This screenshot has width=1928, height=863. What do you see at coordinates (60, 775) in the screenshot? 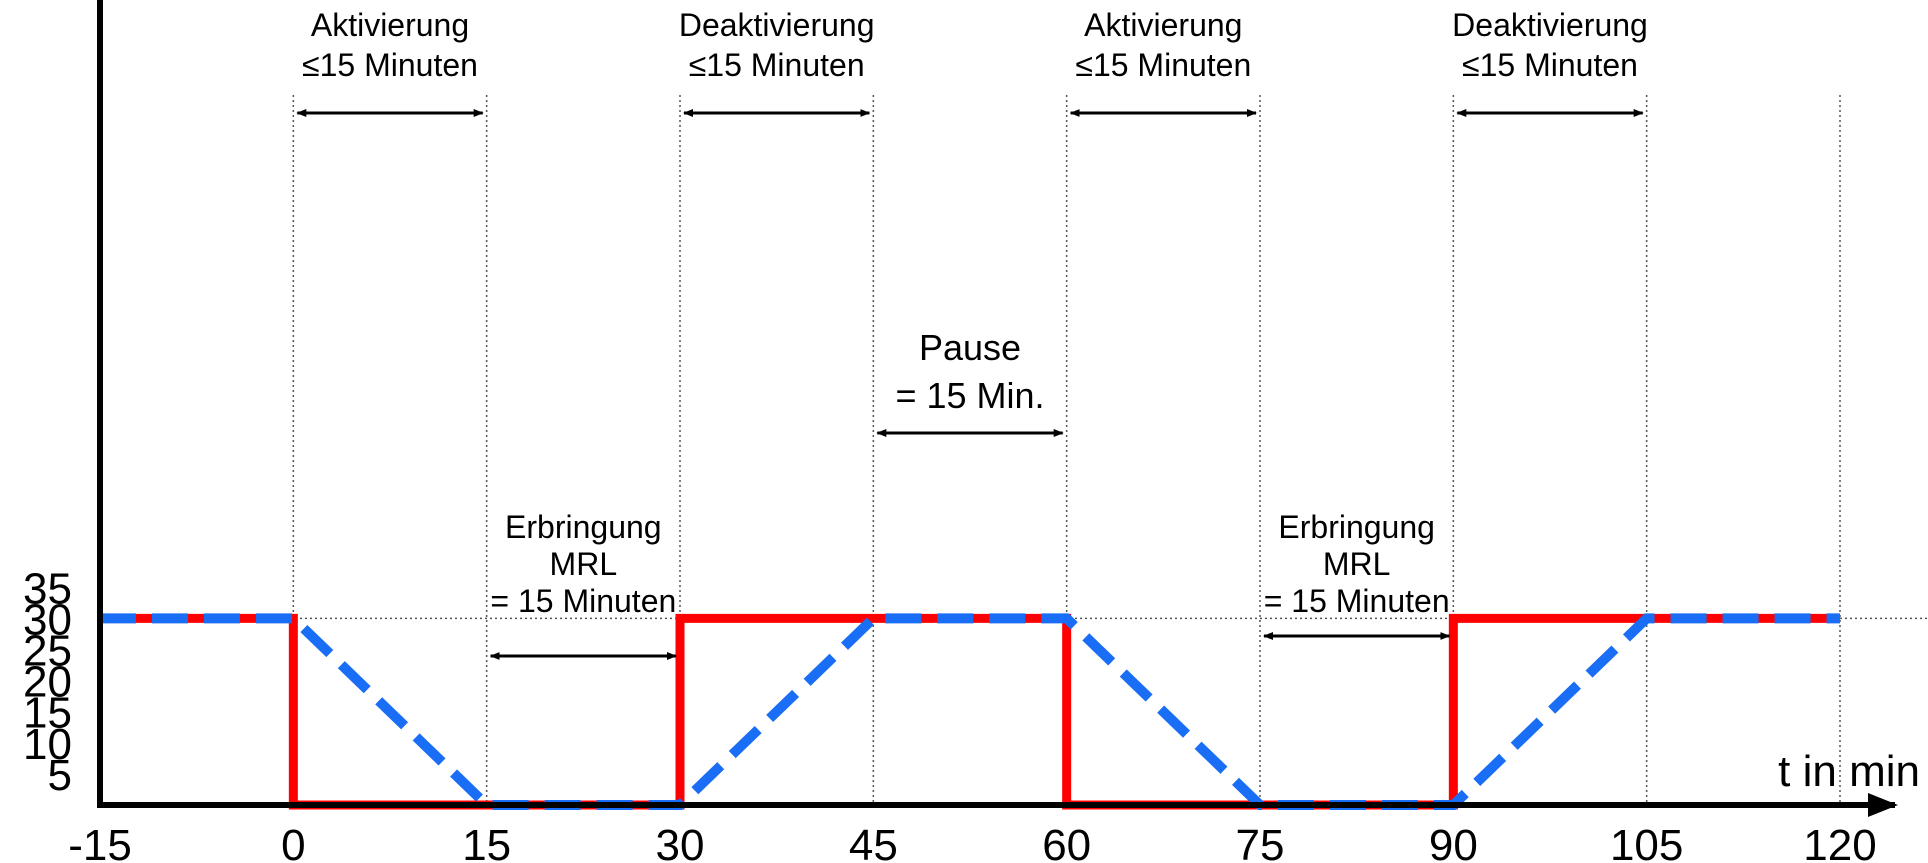
I see `y-tick-label: 5` at bounding box center [60, 775].